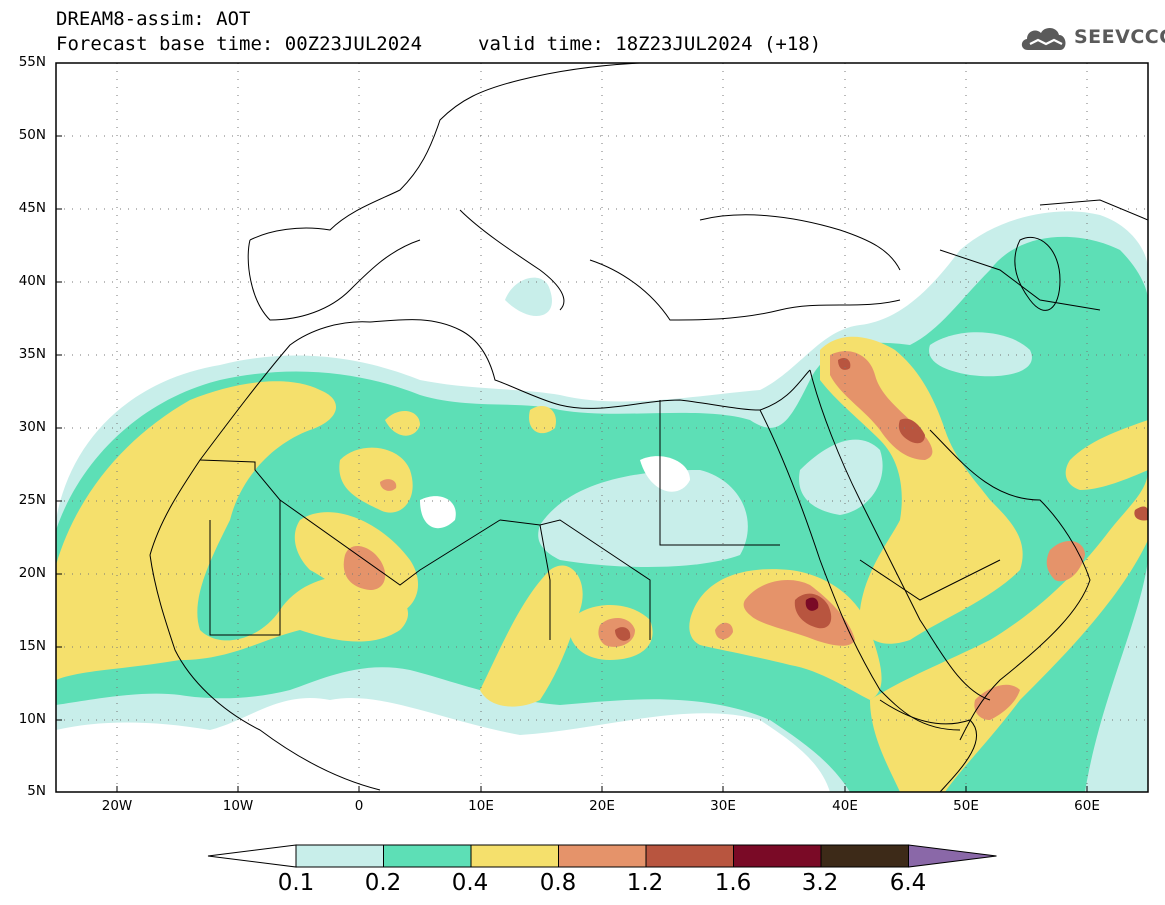 This screenshot has height=905, width=1165. I want to click on aot-contour-1.6, so click(812, 604).